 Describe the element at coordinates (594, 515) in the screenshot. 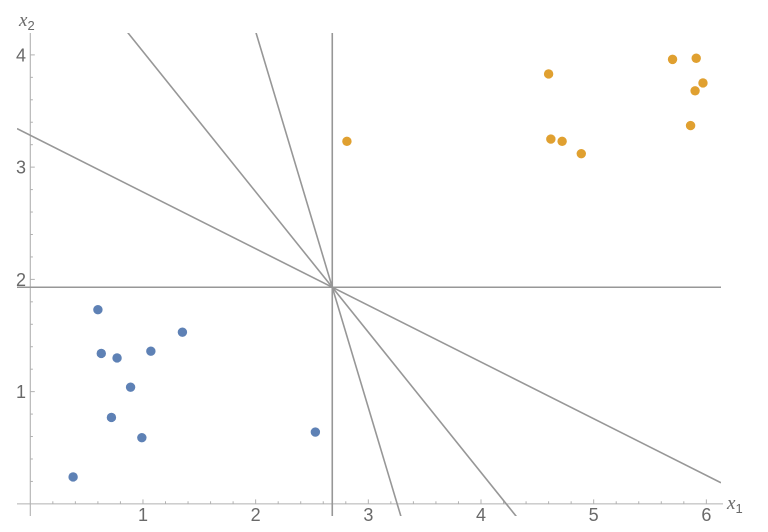

I see `x-tick-label: 5` at that location.